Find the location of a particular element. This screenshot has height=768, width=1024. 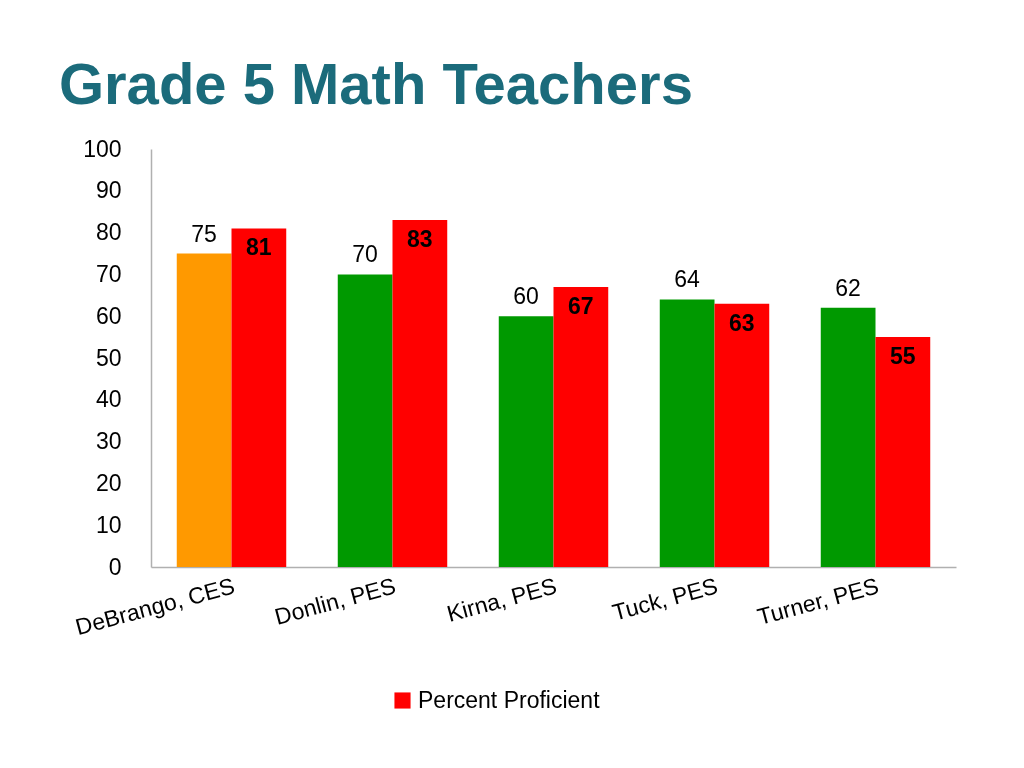

x-tick-label: Turner, PES is located at coordinates (818, 601).